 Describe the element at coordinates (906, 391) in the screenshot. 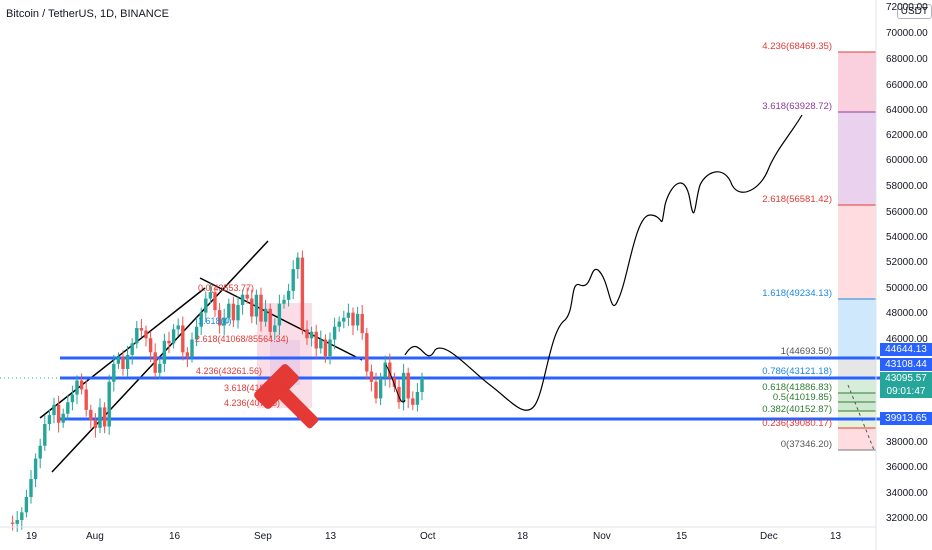

I see `countdown-timer: 09:01:47` at that location.